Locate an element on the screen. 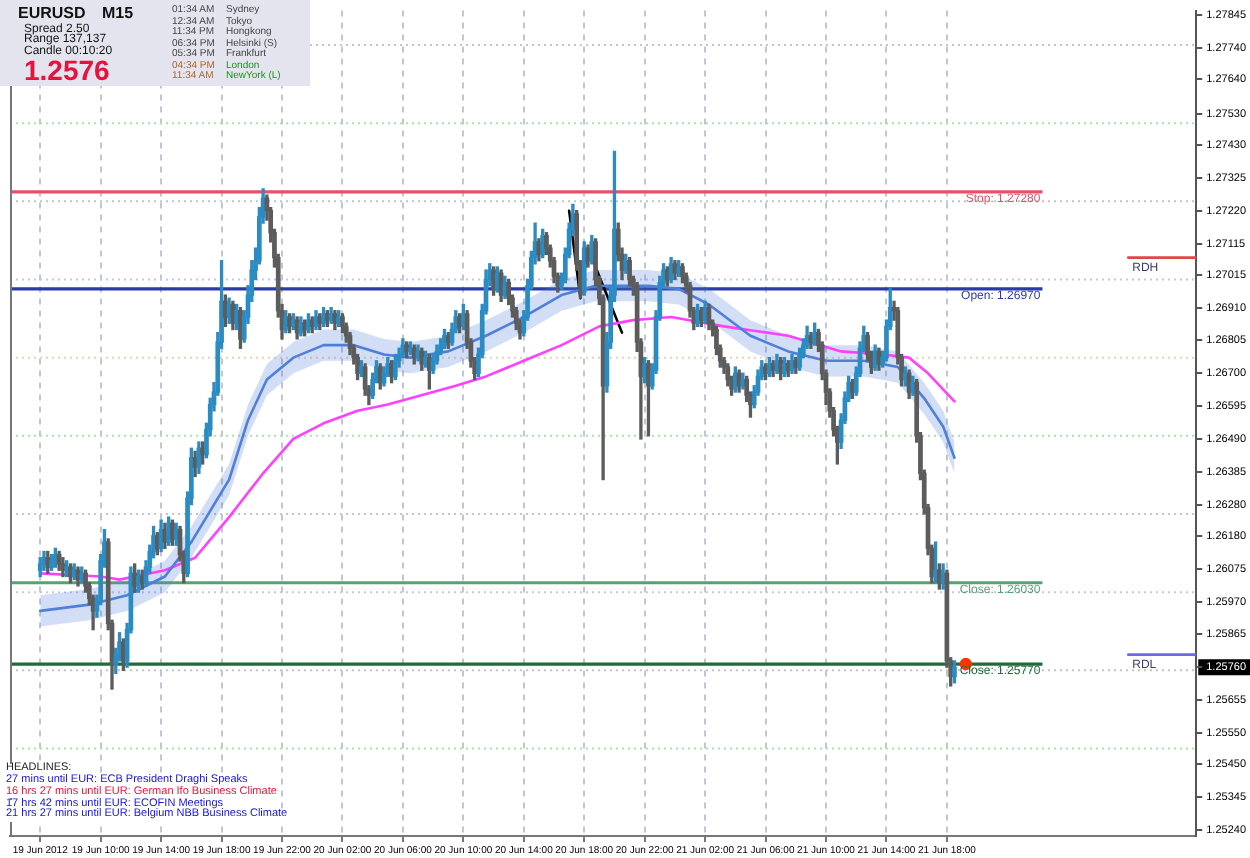 The width and height of the screenshot is (1250, 858). chart-title: EURUSD M15 is located at coordinates (76, 12).